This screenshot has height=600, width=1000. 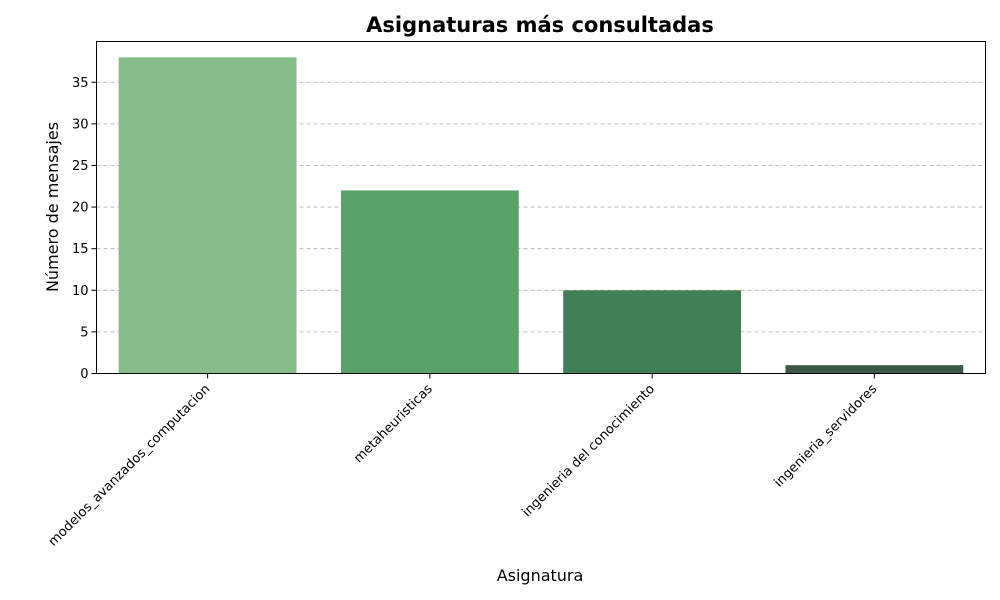 What do you see at coordinates (540, 25) in the screenshot?
I see `chart-title: Asignaturas más consultadas` at bounding box center [540, 25].